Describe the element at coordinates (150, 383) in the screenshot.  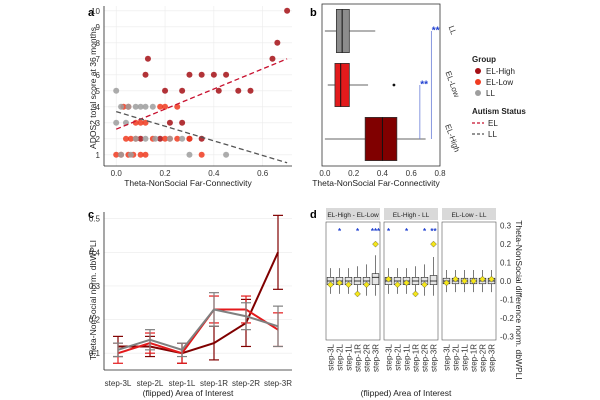
I see `panel-c-xtick-label: step-2L` at that location.